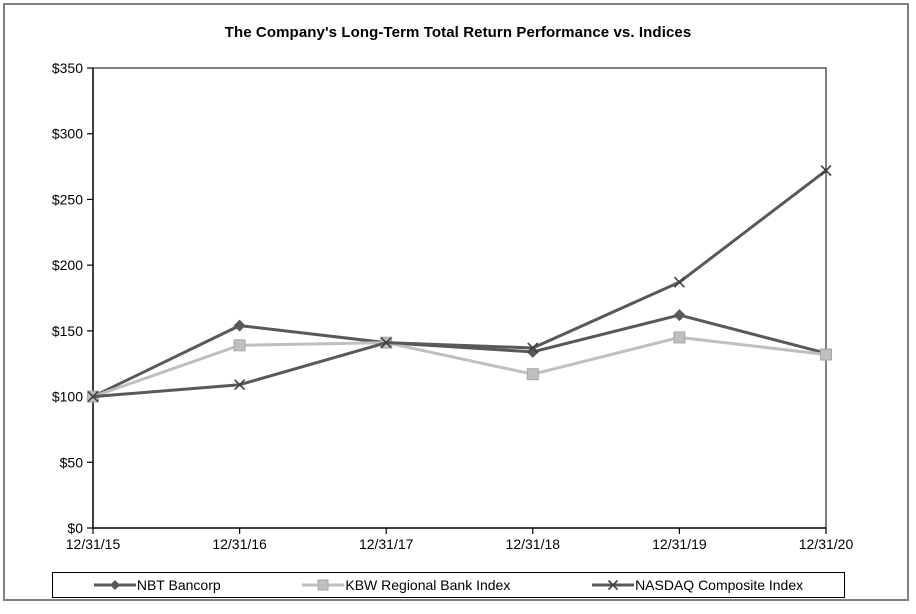 This screenshot has height=614, width=916. What do you see at coordinates (72, 462) in the screenshot?
I see `y-tick-label: $50` at bounding box center [72, 462].